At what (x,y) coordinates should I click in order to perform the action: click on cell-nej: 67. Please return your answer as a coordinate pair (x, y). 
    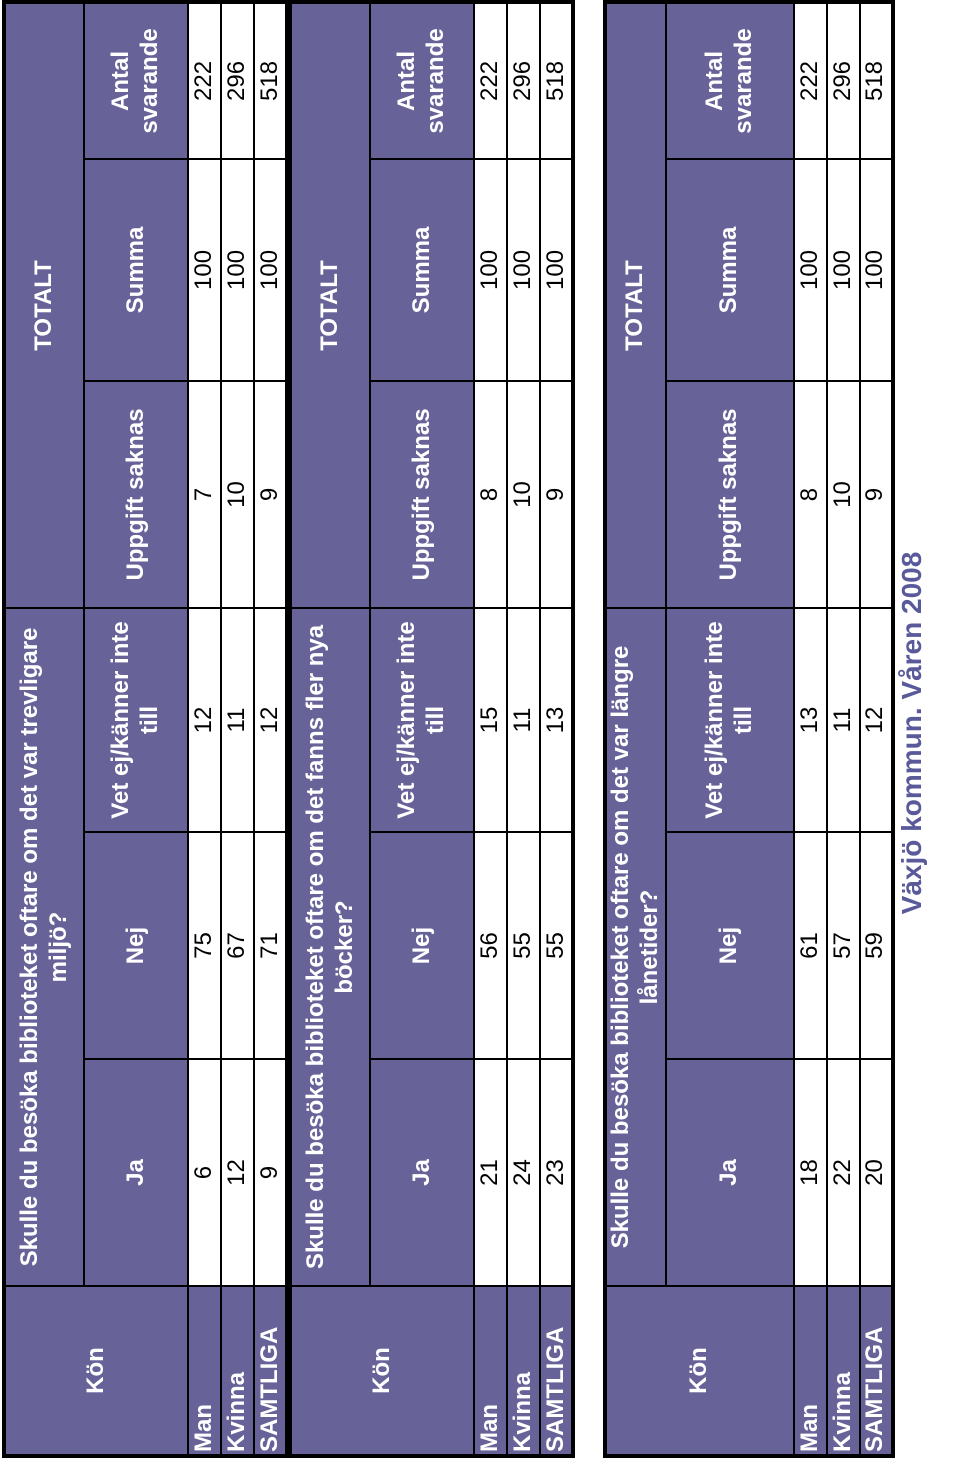
    Looking at the image, I should click on (237, 945).